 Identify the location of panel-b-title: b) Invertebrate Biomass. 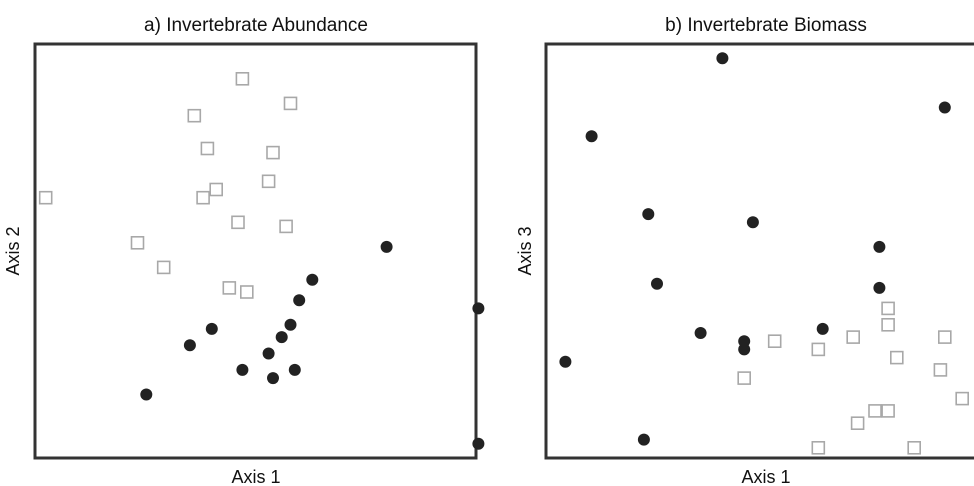
(766, 25).